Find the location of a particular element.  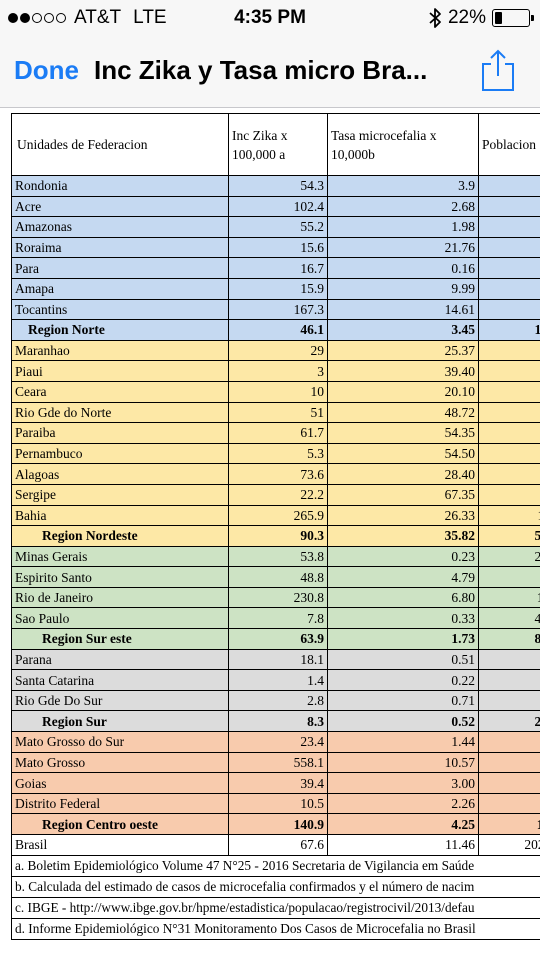

zika-incidence-cell: 102.4 is located at coordinates (278, 206).